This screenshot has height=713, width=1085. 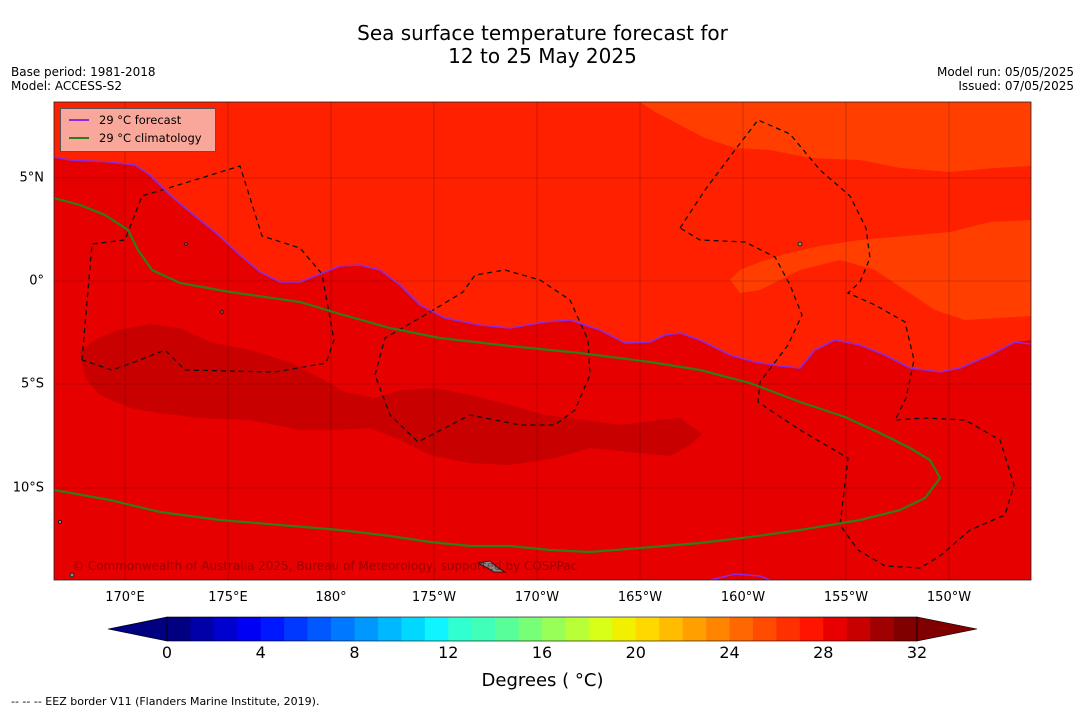 I want to click on colorbar-tick-label: 4, so click(x=260, y=652).